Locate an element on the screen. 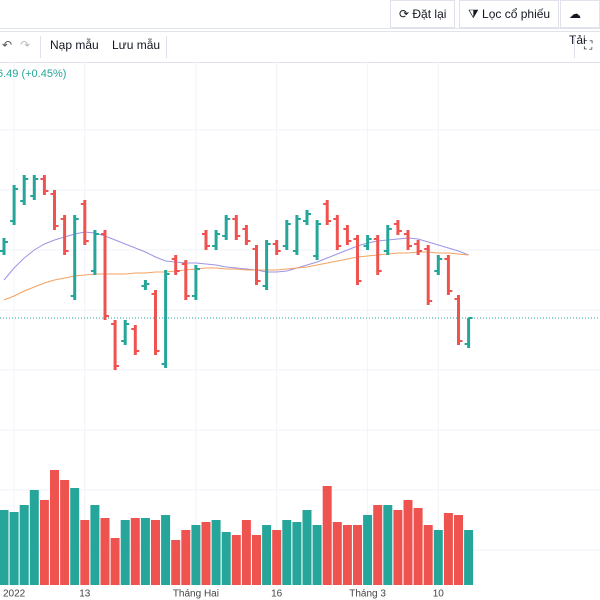  save-template: Lưu mẫu is located at coordinates (136, 45).